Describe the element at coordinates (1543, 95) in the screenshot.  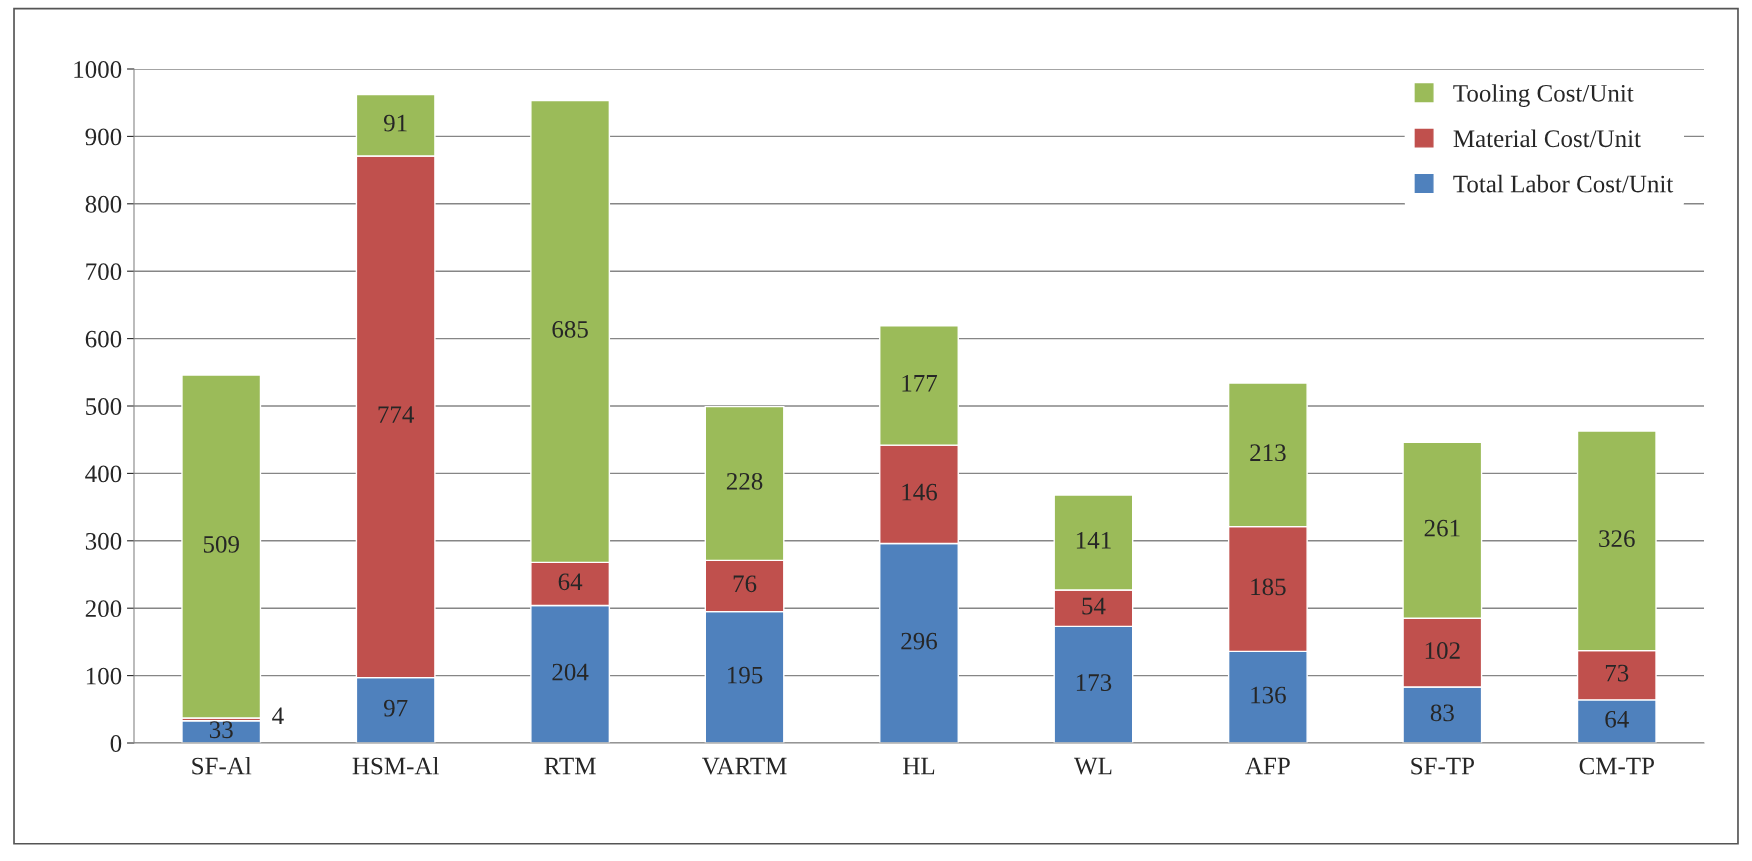
I see `legend-label: Tooling Cost/Unit` at that location.